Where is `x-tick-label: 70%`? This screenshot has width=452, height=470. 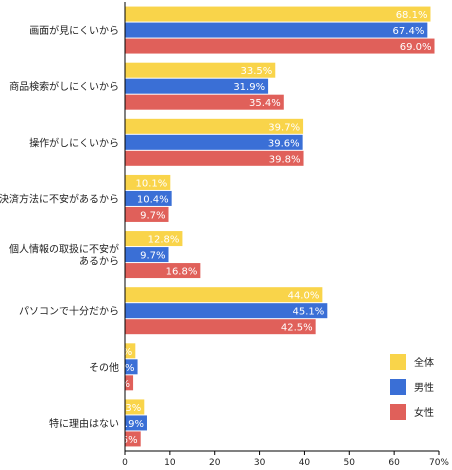 x-tick-label: 70% is located at coordinates (439, 462).